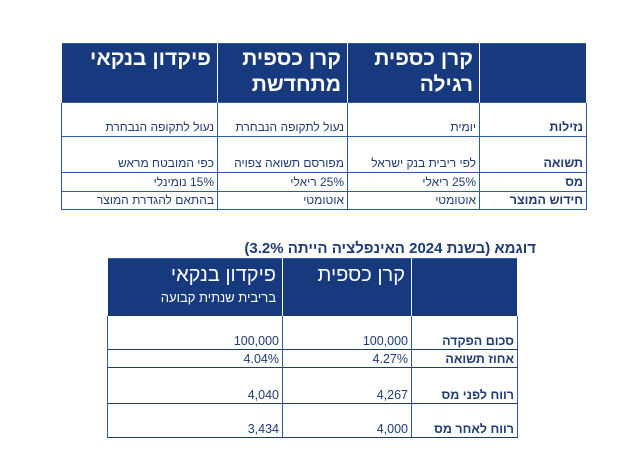  I want to click on header-bank-deposit: פיקדון בנקאי, so click(139, 73).